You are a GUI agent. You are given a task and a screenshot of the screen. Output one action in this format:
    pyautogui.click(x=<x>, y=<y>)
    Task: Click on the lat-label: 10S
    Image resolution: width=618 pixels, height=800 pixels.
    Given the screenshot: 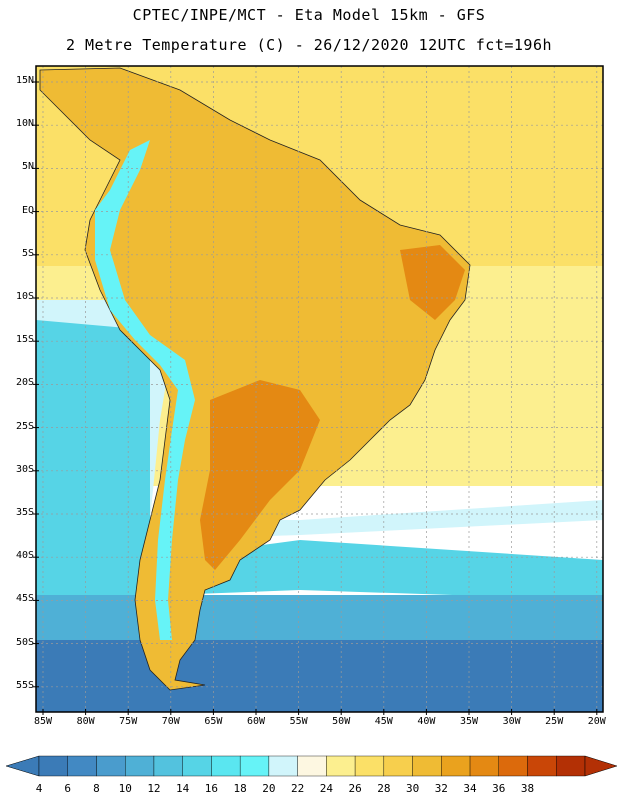 What is the action you would take?
    pyautogui.click(x=24, y=296)
    